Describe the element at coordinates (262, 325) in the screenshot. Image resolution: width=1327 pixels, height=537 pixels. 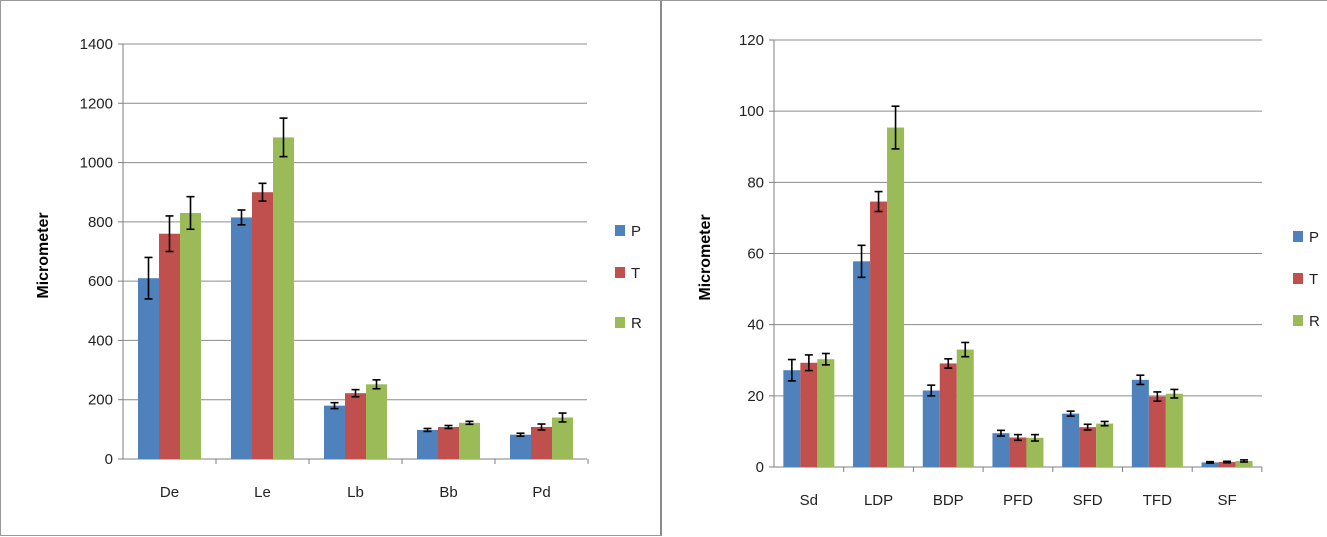
I see `bar-t-le` at that location.